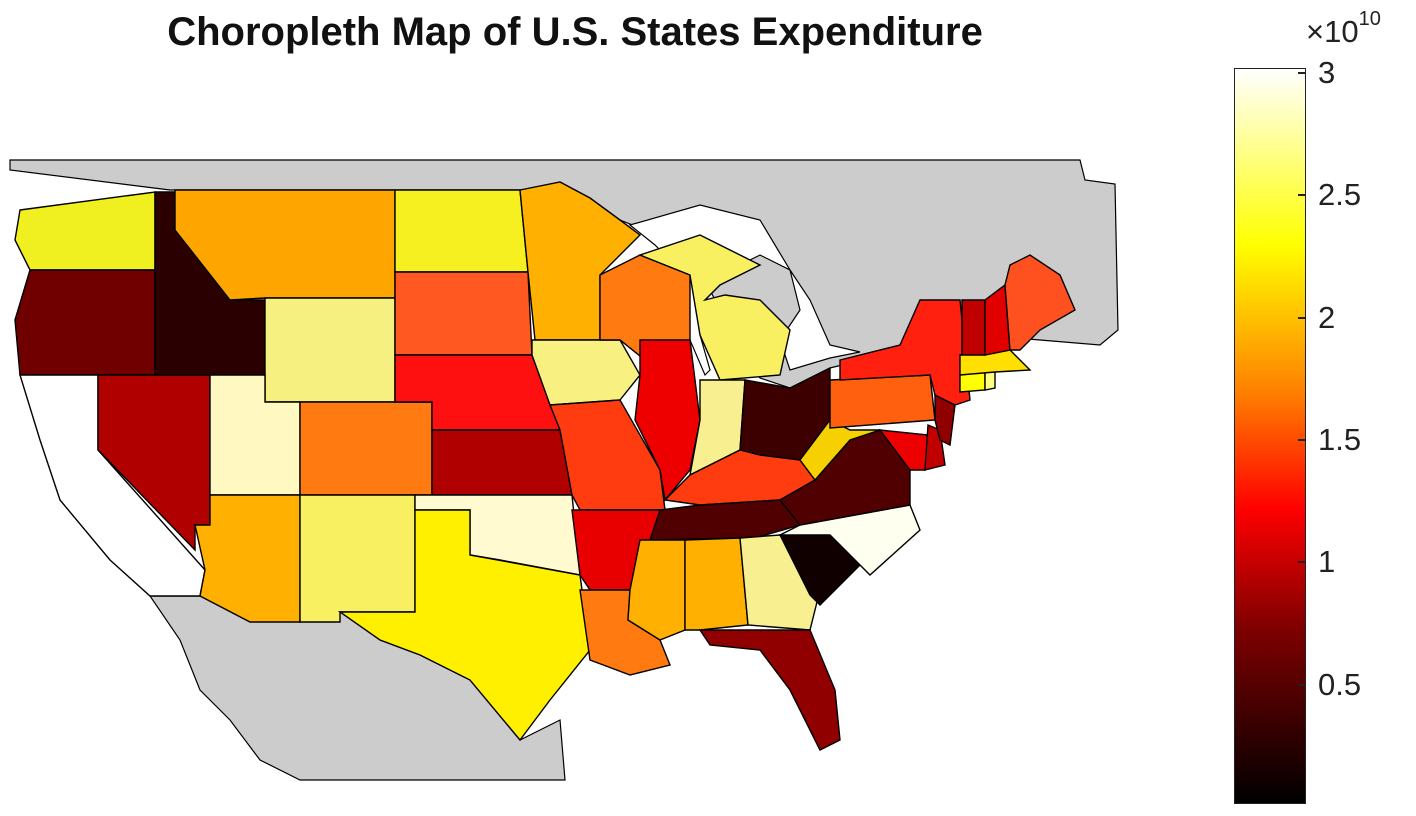 Image resolution: width=1416 pixels, height=816 pixels. Describe the element at coordinates (1340, 439) in the screenshot. I see `colorbar-tick-label: 1.5` at that location.